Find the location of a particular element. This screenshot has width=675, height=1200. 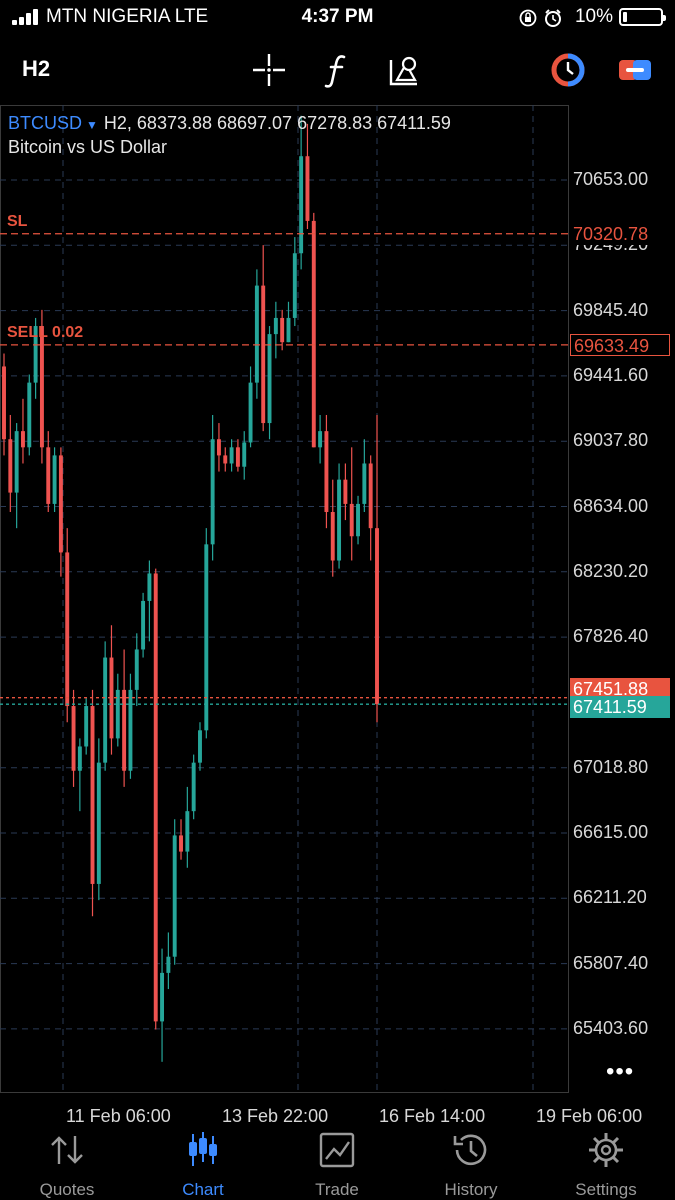

trade-signals-icon is located at coordinates (568, 70).